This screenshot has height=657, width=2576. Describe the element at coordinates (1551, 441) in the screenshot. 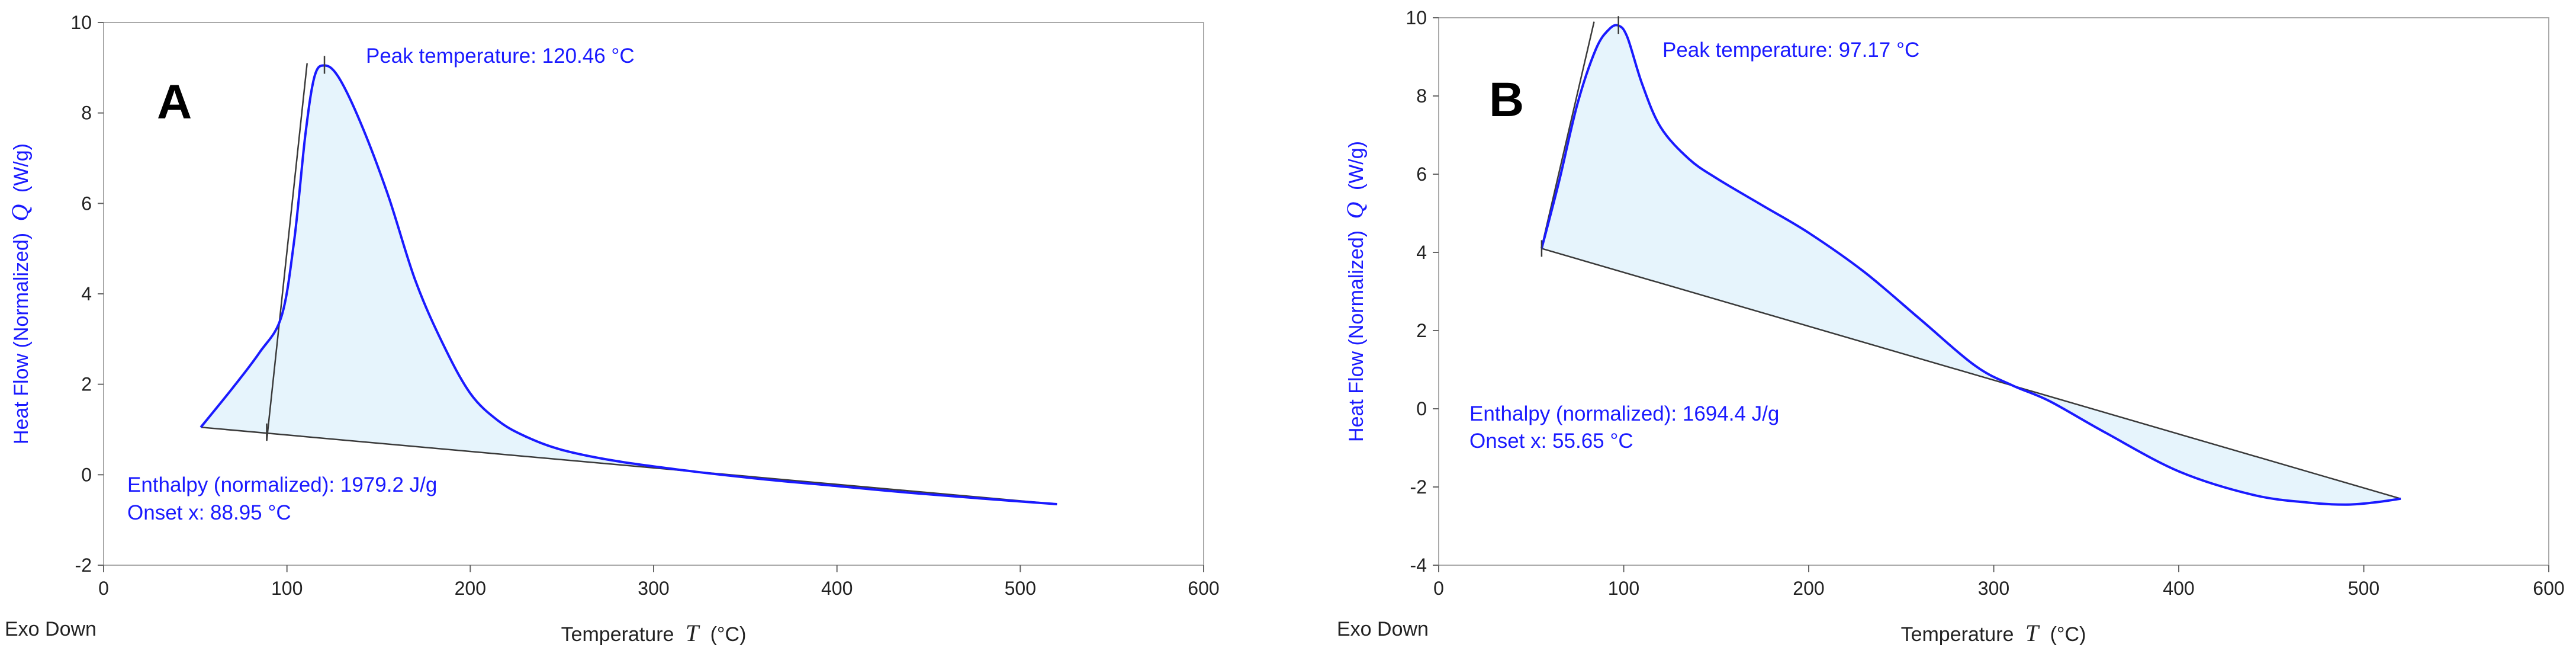

I see `onset-annotation: Onset x: 55.65 °C` at that location.